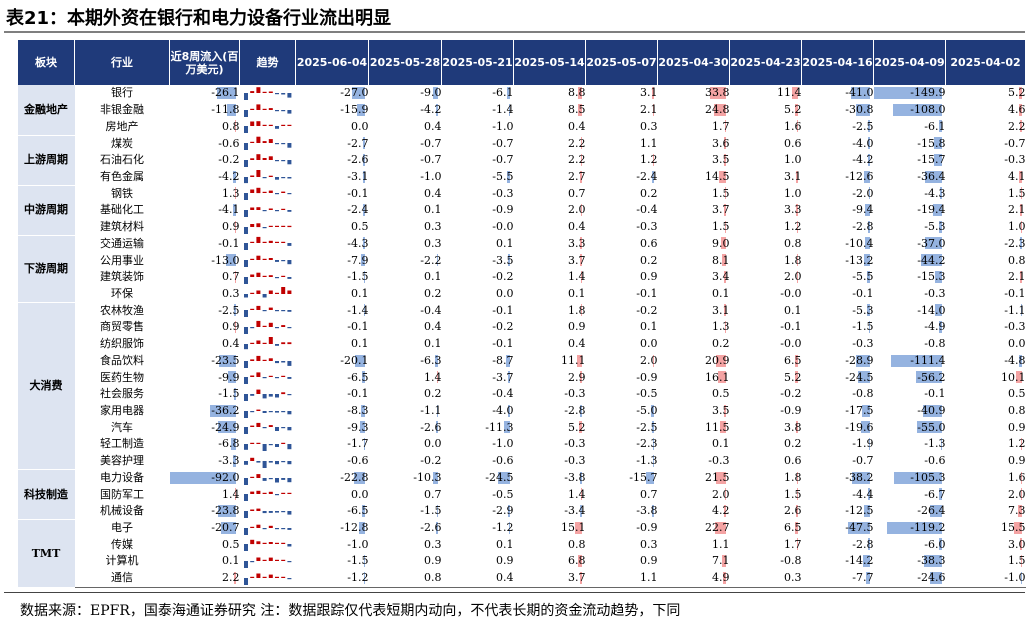 This screenshot has height=624, width=1031. I want to click on value-text: 6.5, so click(793, 528).